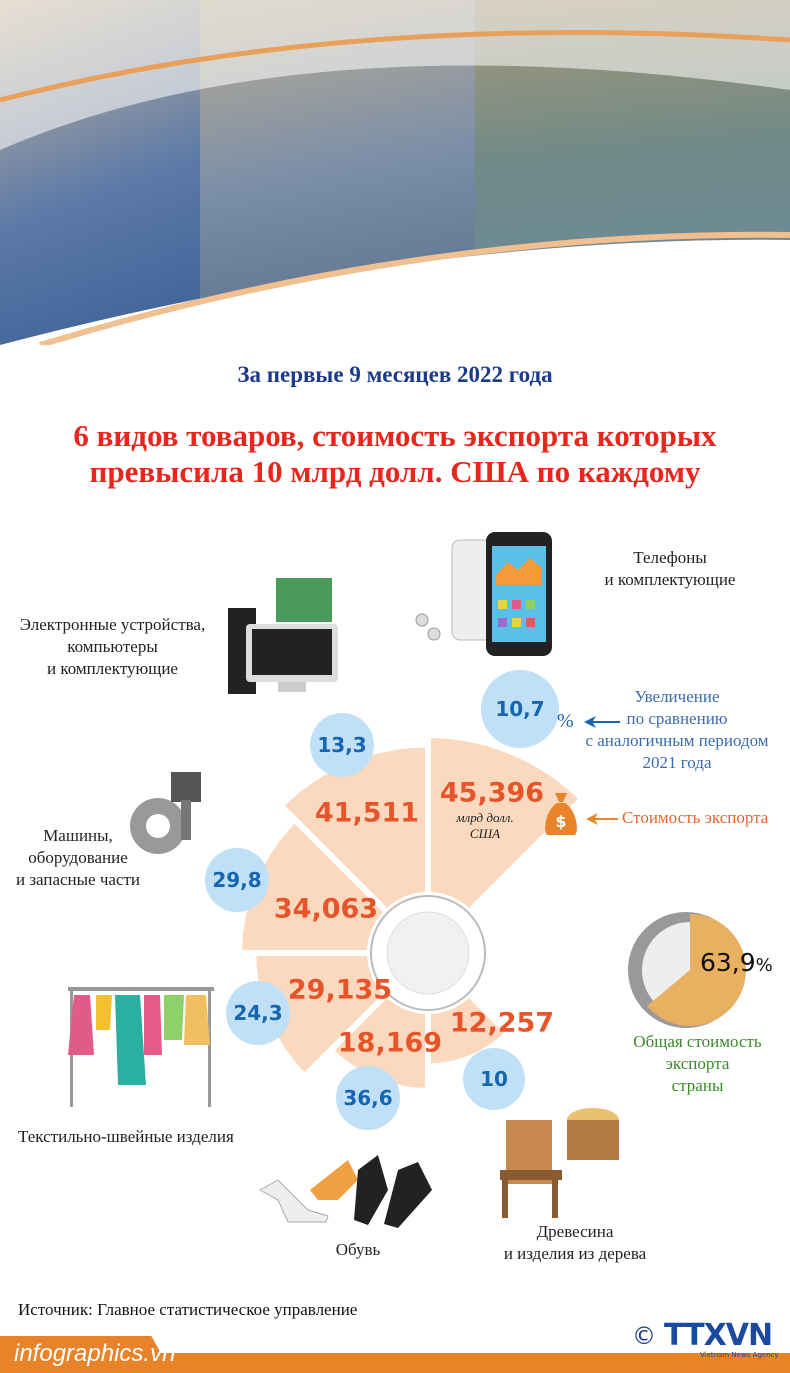 The width and height of the screenshot is (790, 1373). Describe the element at coordinates (95, 1353) in the screenshot. I see `brand-label: infographics.vn` at that location.